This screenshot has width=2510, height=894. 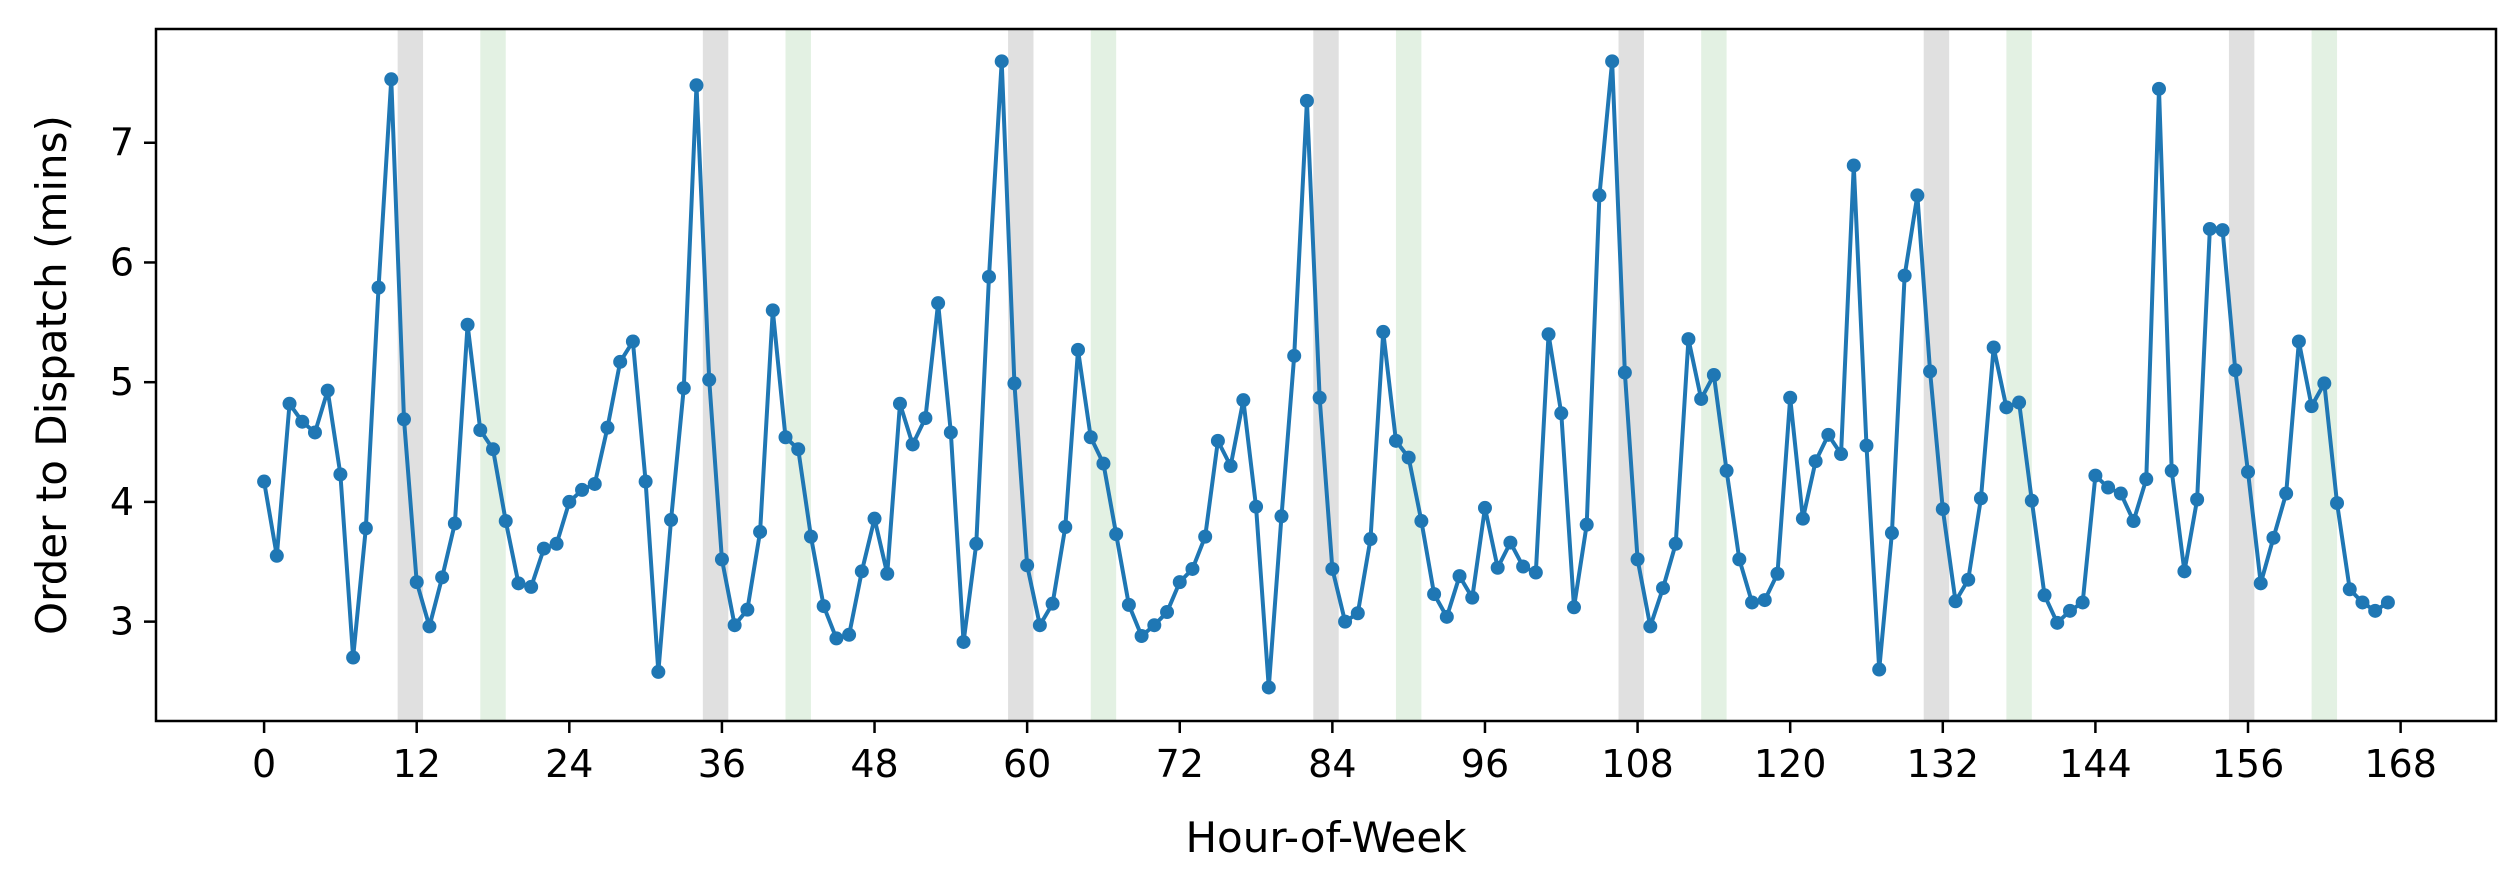 What do you see at coordinates (51, 375) in the screenshot?
I see `y-axis-label: Order to Dispatch (mins)` at bounding box center [51, 375].